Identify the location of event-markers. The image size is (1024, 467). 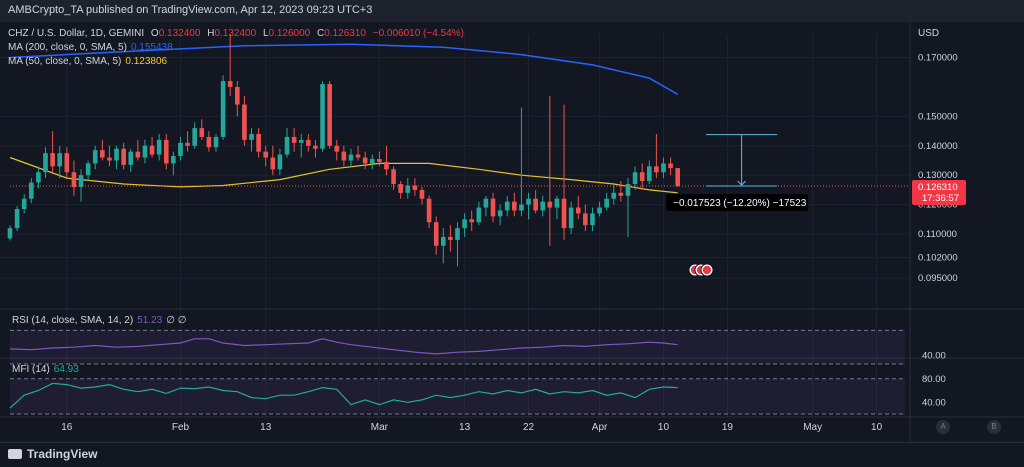
(701, 270).